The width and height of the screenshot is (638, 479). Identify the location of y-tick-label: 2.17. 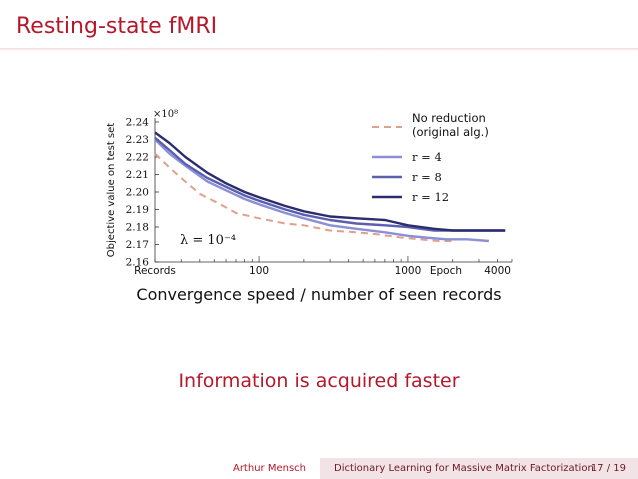
(137, 245).